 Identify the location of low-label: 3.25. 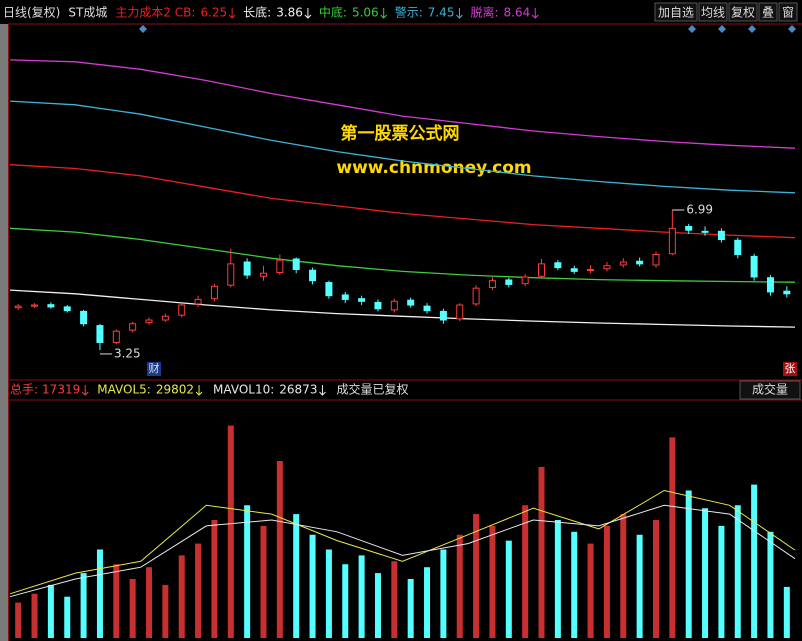
(127, 353).